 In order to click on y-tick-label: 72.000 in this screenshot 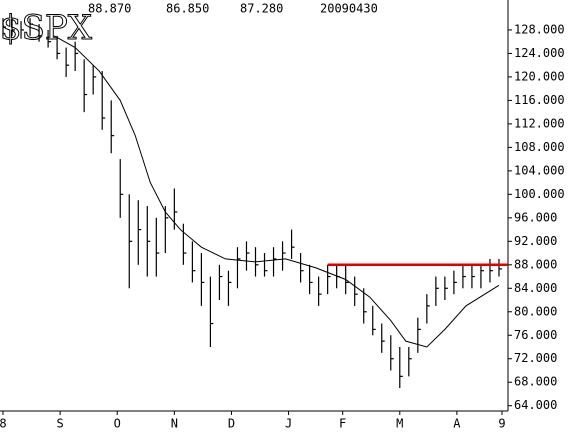, I will do `click(535, 358)`.